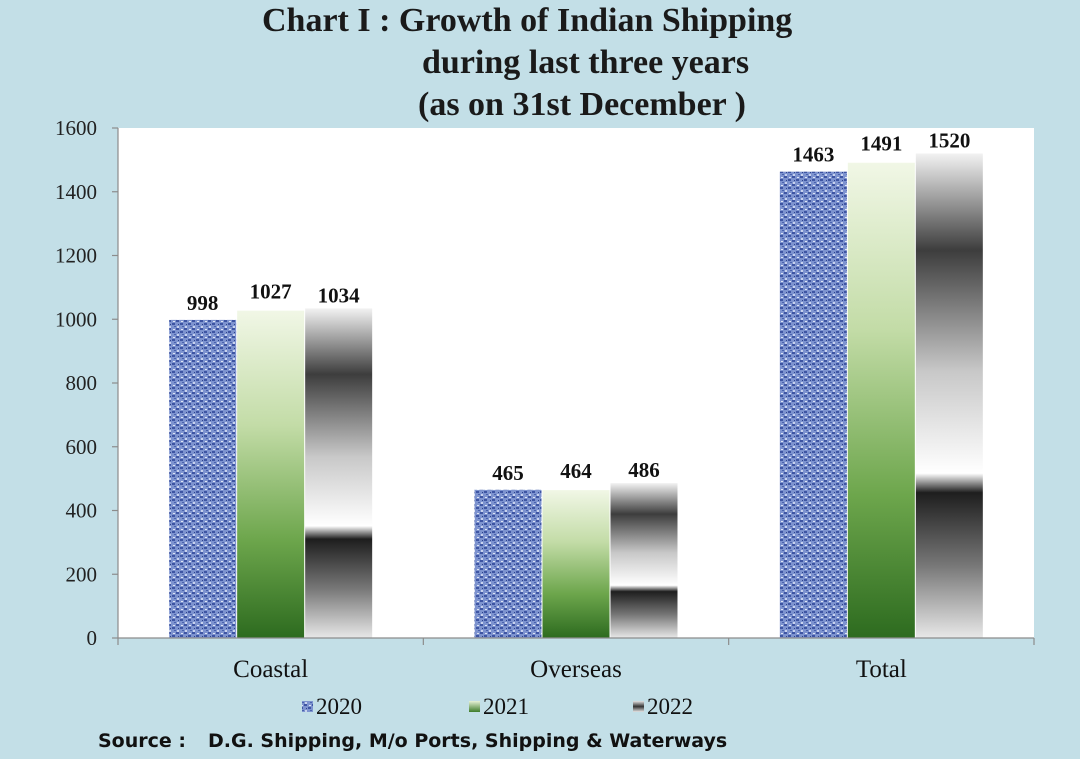 The width and height of the screenshot is (1080, 759). Describe the element at coordinates (203, 478) in the screenshot. I see `bar-coastal-2020` at that location.